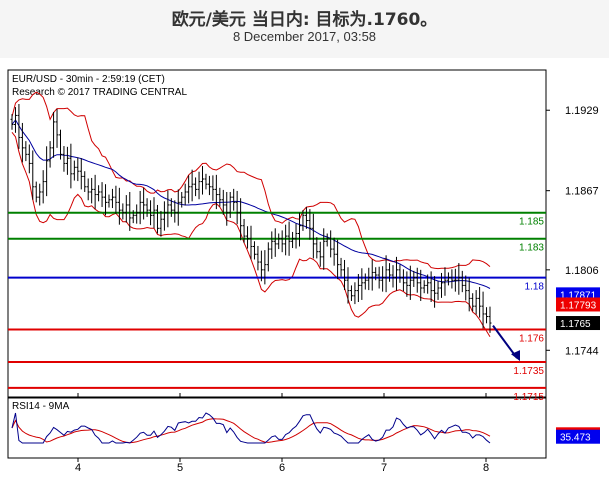 The width and height of the screenshot is (609, 481). What do you see at coordinates (180, 468) in the screenshot?
I see `x-tick-label: 5` at bounding box center [180, 468].